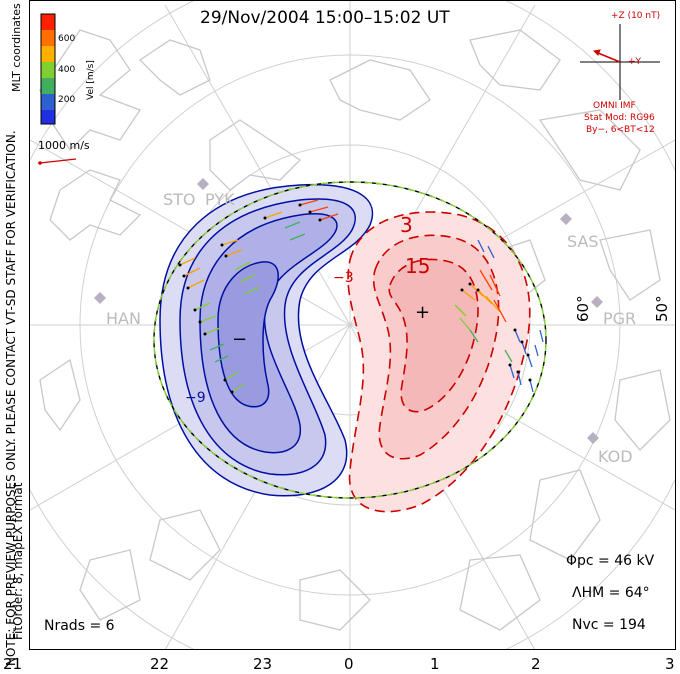 The image size is (680, 674). I want to click on mlt-tick-3: 3, so click(670, 664).